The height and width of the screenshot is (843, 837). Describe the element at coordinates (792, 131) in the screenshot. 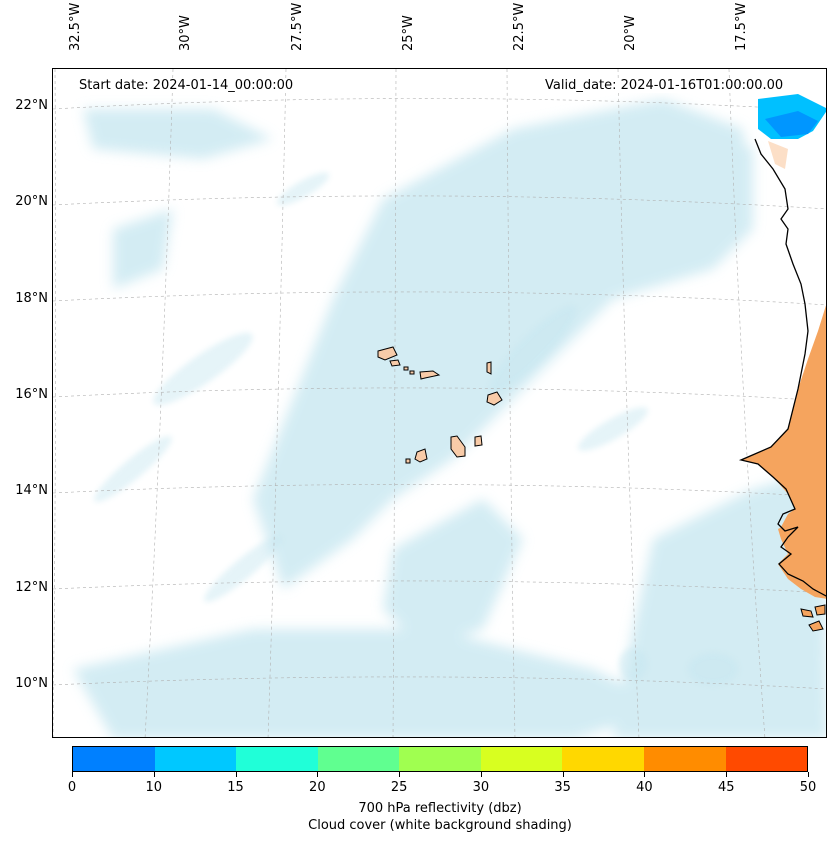

I see `reflectivity-echo` at that location.